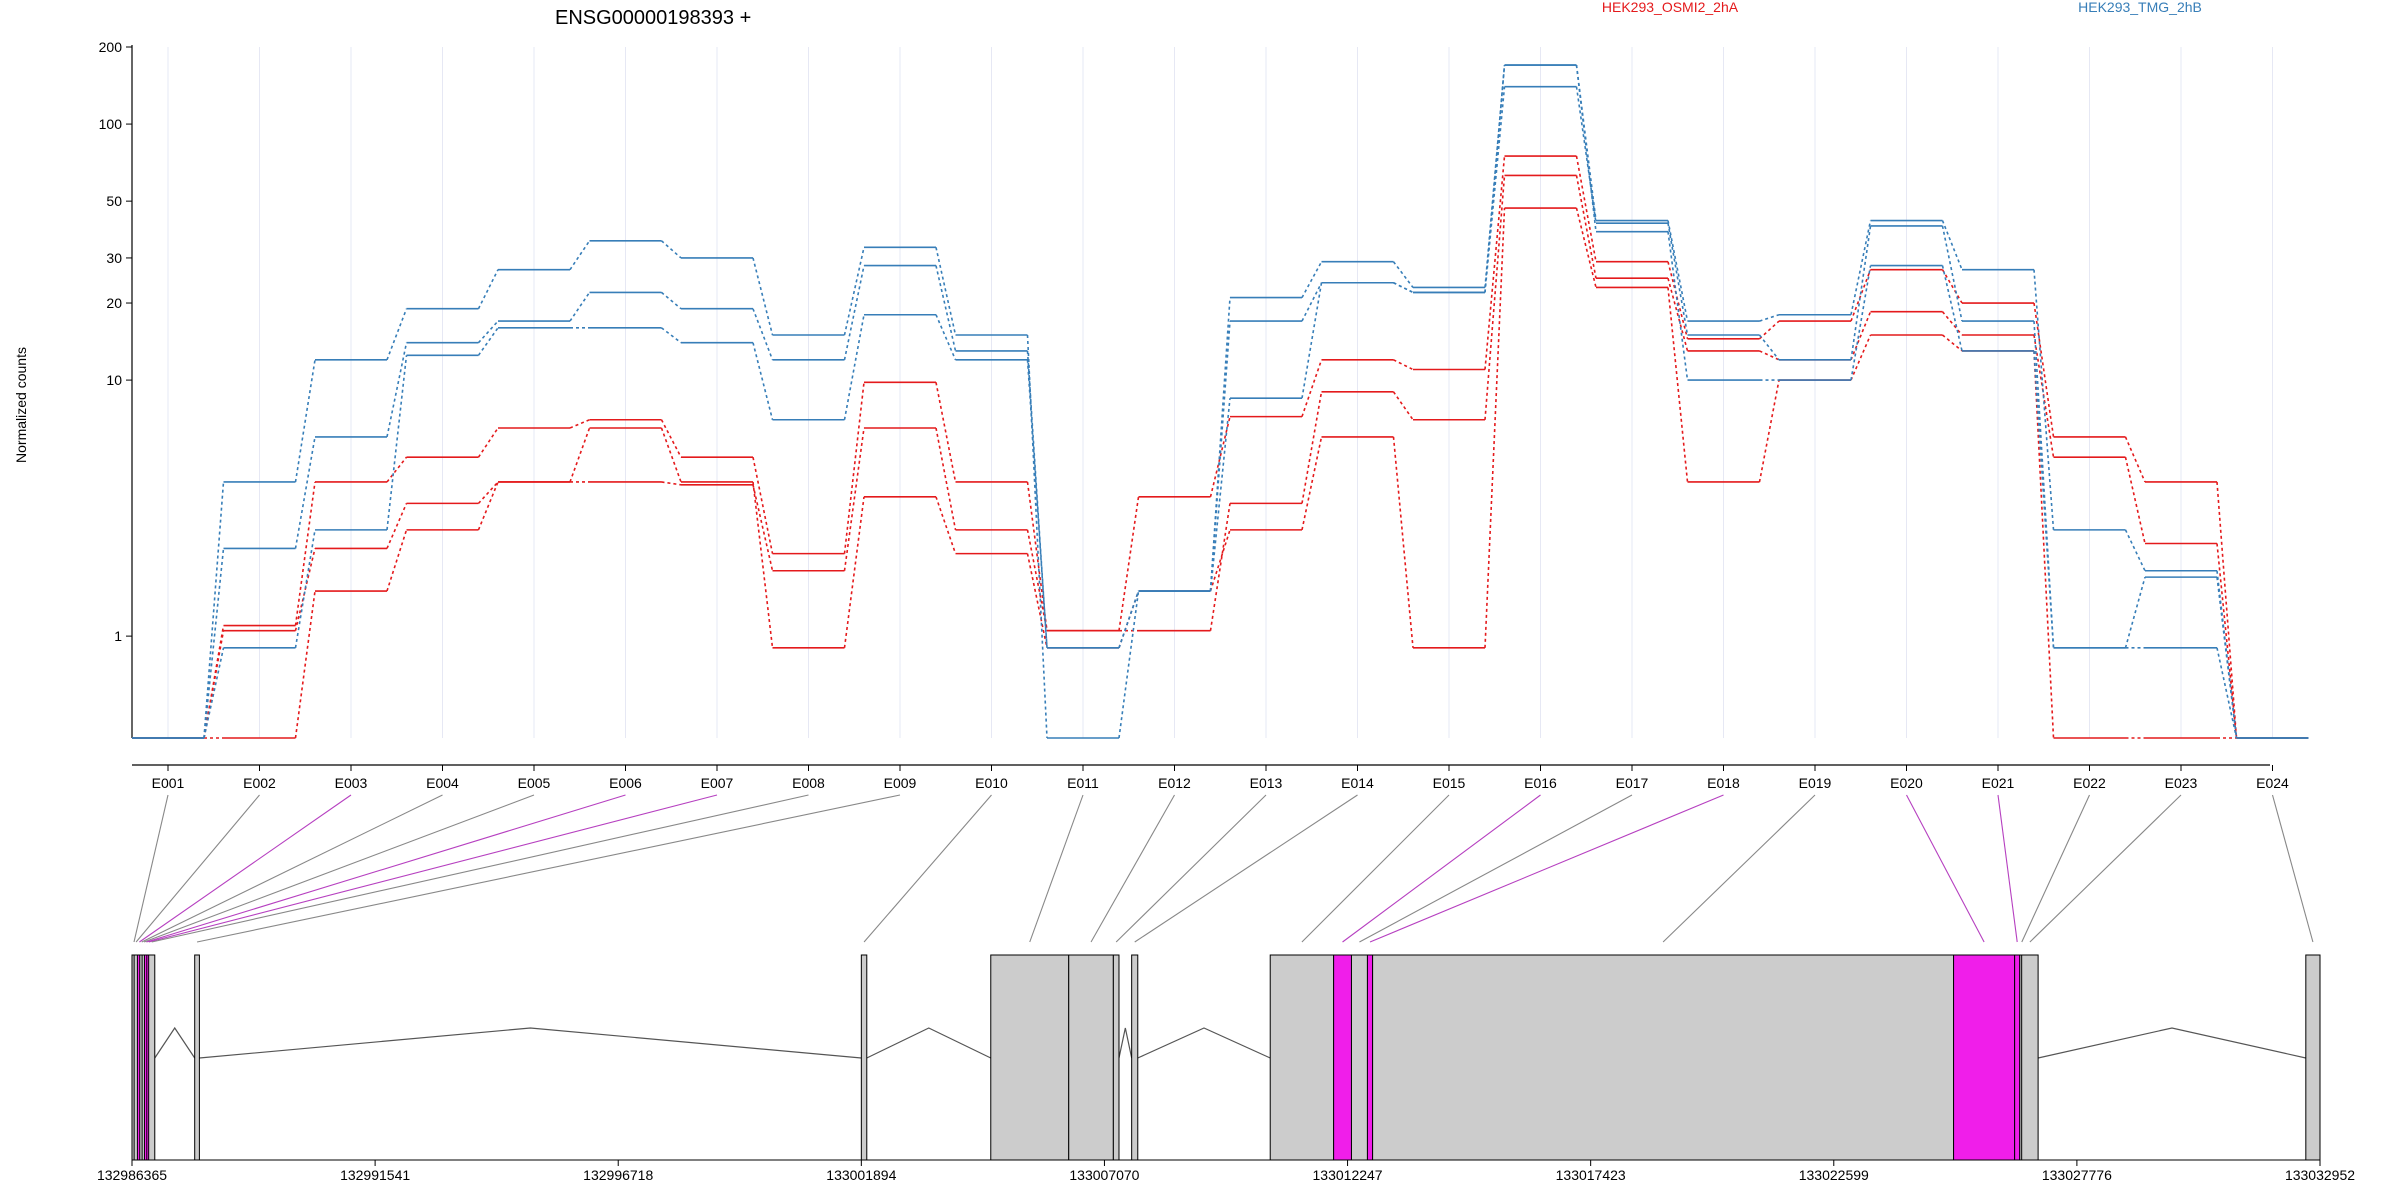 This screenshot has width=2400, height=1200. Describe the element at coordinates (1834, 1175) in the screenshot. I see `genomic-tick-label: 133022599` at that location.